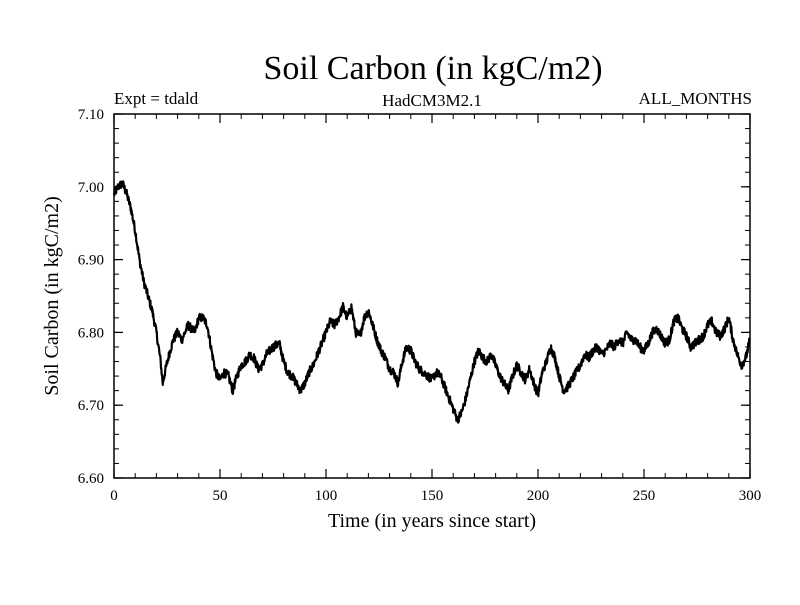 Image resolution: width=800 pixels, height=605 pixels. I want to click on y-tick-label: 6.90, so click(91, 261).